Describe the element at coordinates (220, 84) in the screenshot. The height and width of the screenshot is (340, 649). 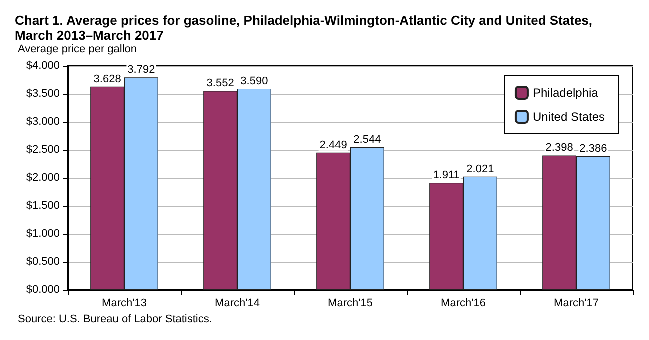
I see `data-label: 3.552` at that location.